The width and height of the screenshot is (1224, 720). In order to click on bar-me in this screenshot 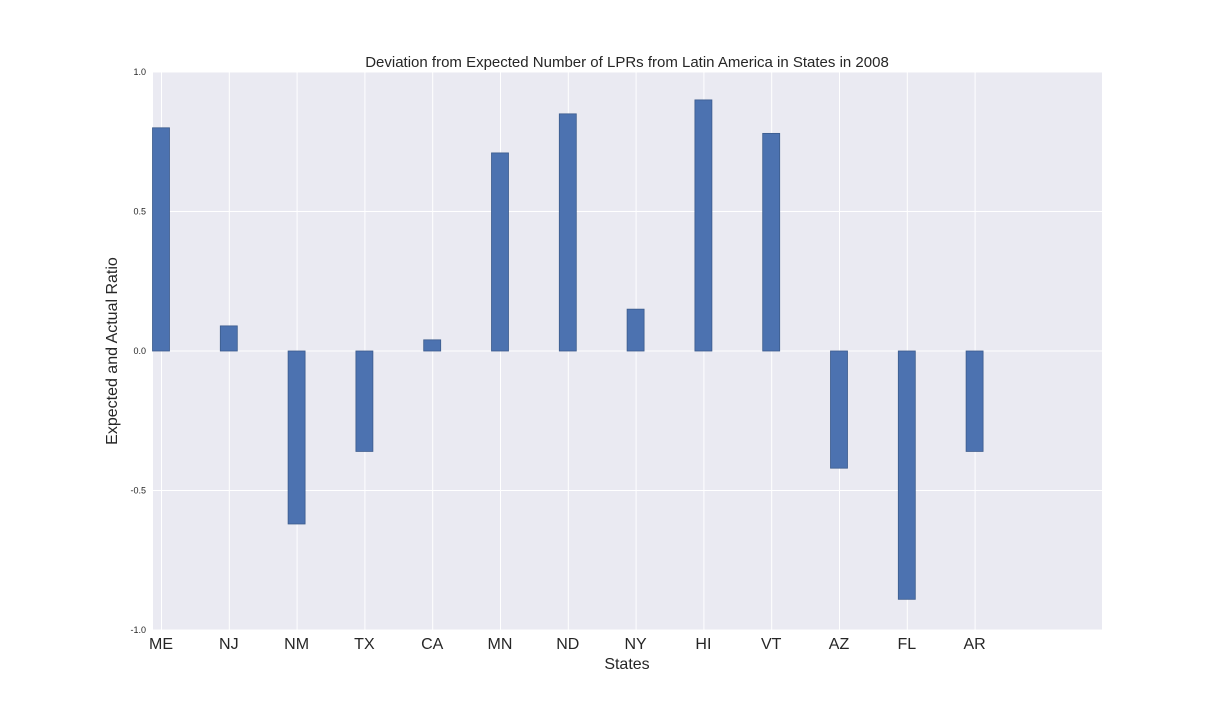, I will do `click(161, 239)`.